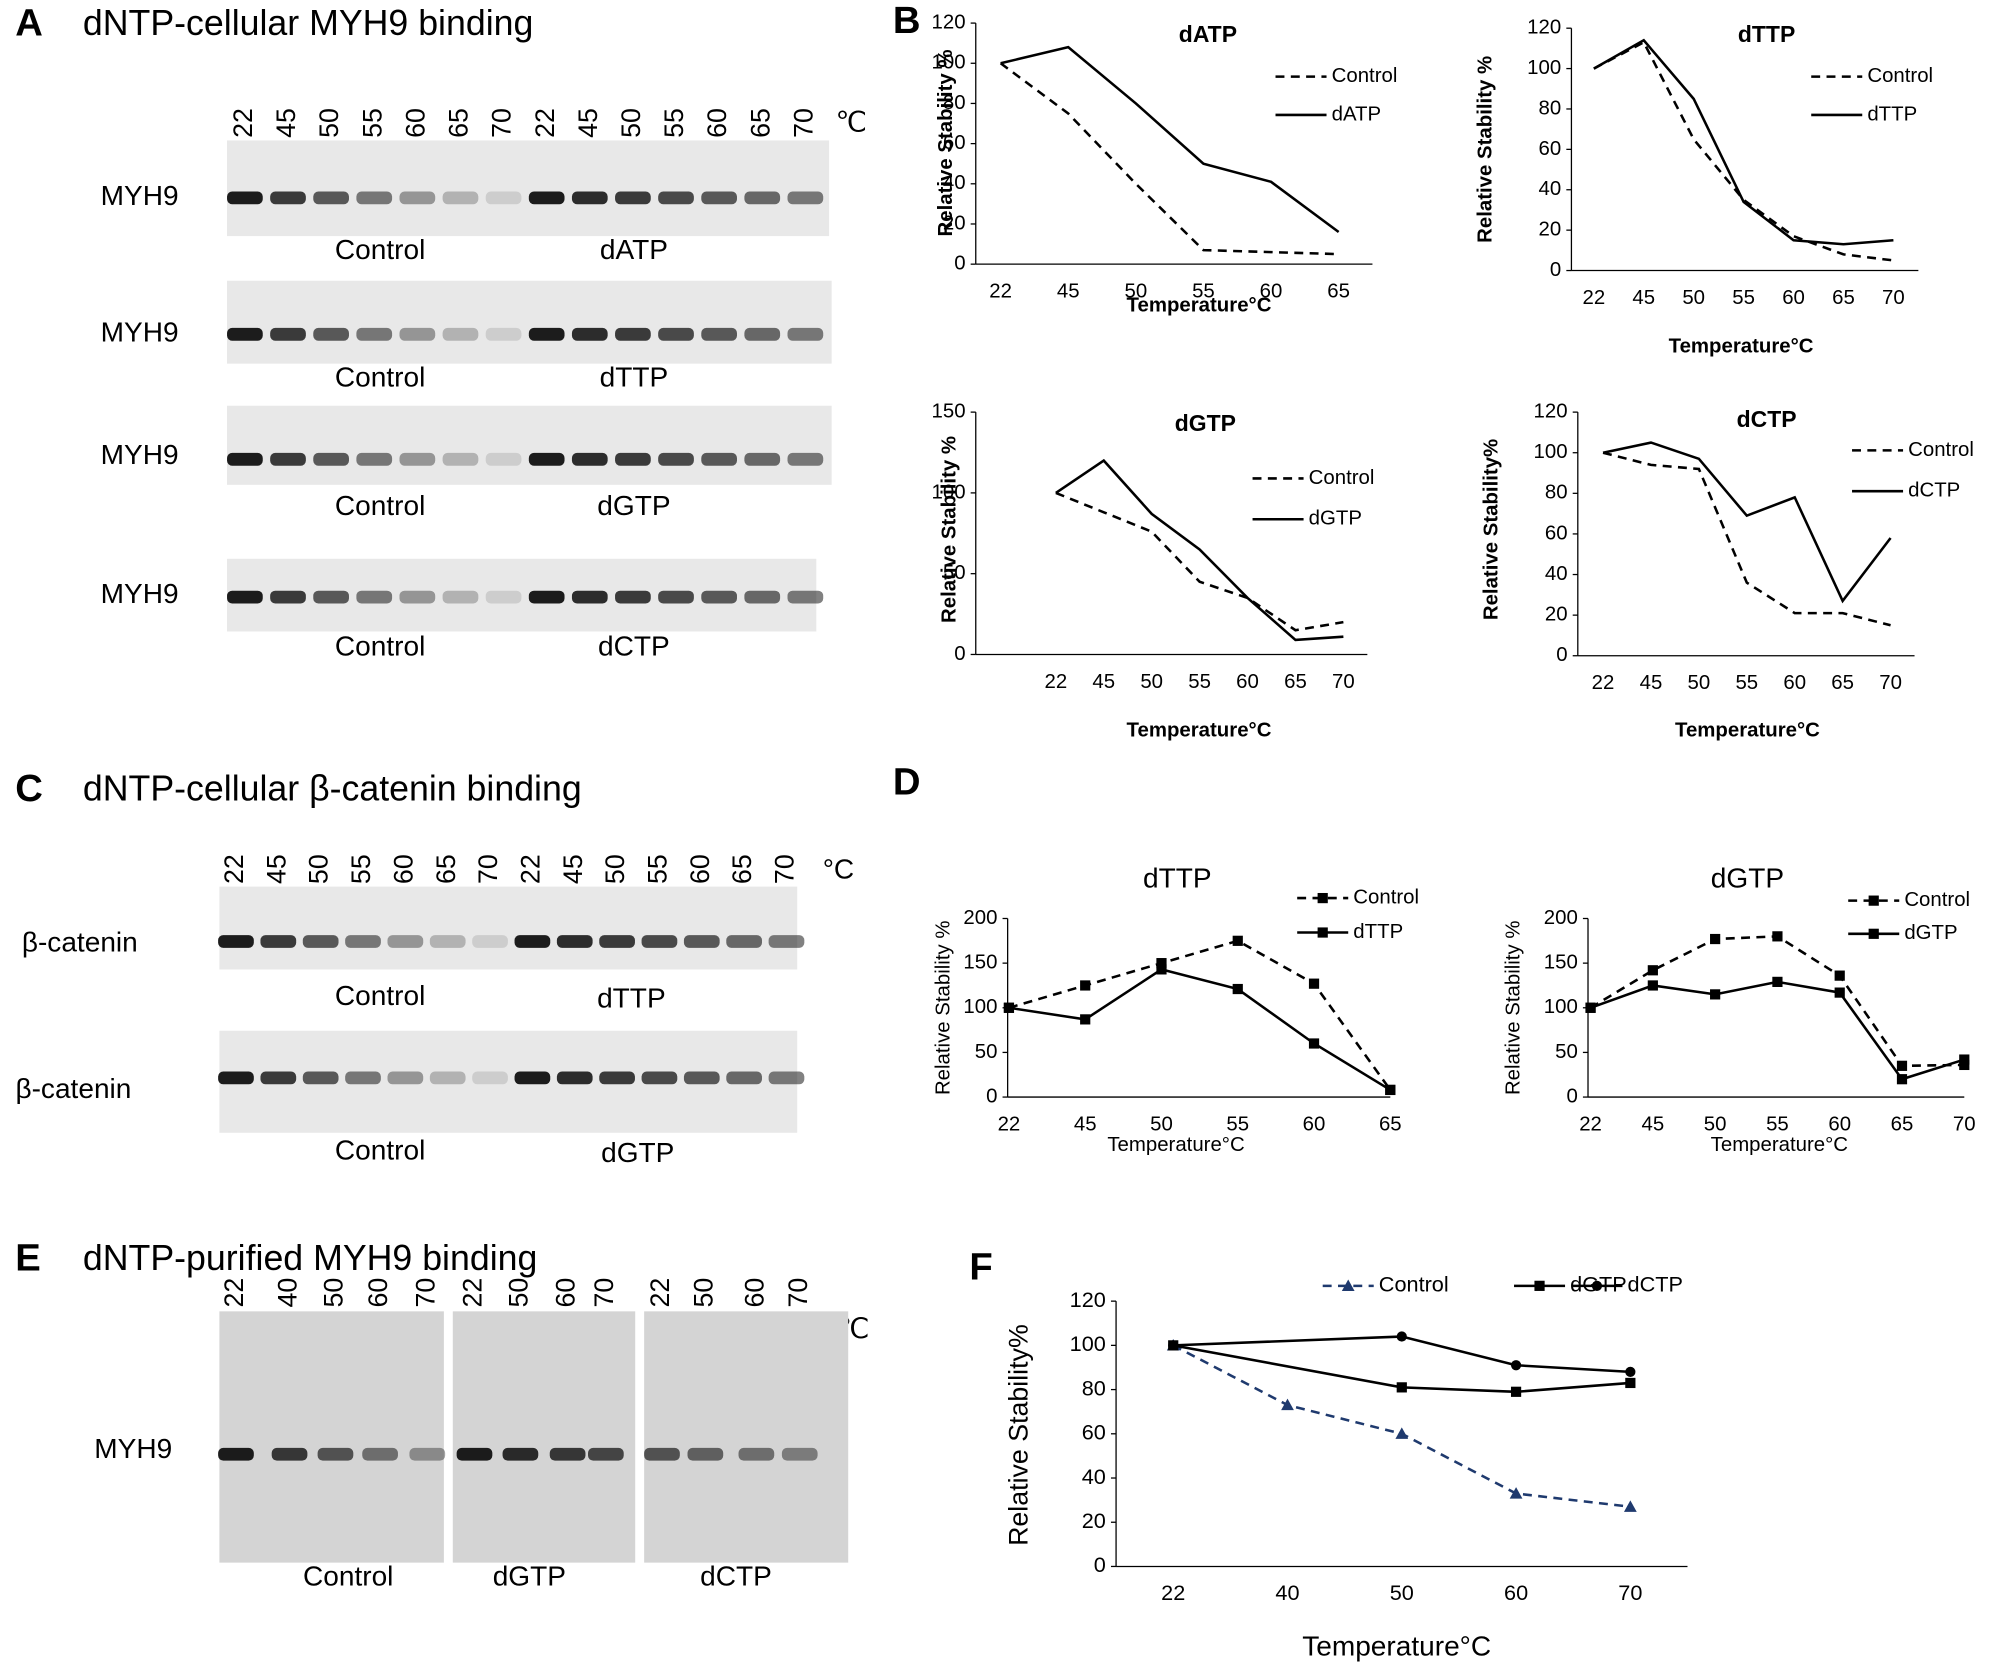  I want to click on legend-label: dATP, so click(1356, 114).